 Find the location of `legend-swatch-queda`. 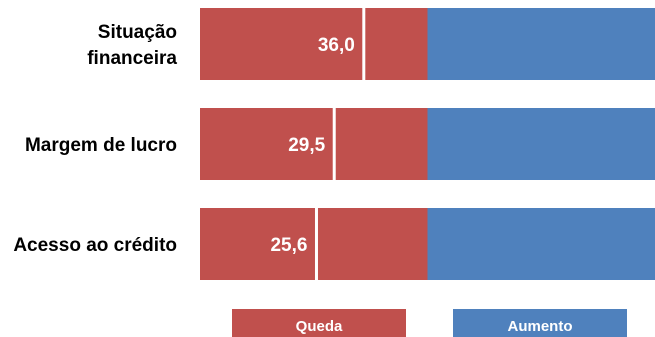

legend-swatch-queda is located at coordinates (319, 323).